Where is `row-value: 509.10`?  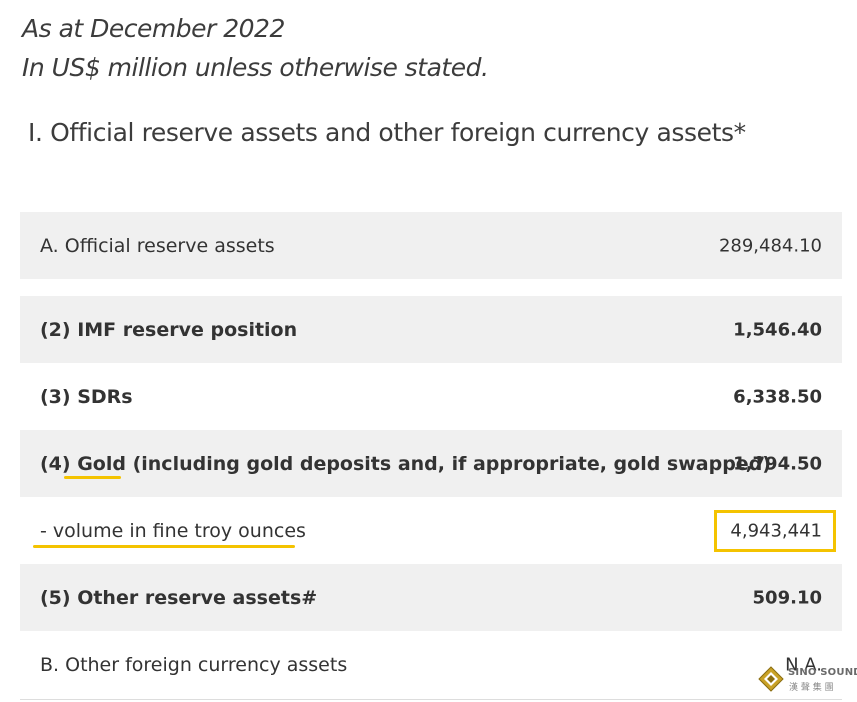
row-value: 509.10 is located at coordinates (787, 597).